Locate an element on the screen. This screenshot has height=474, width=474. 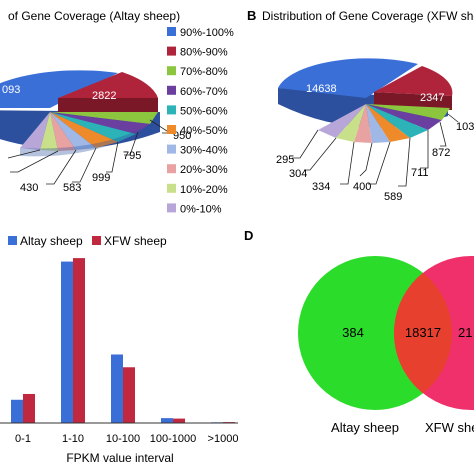
pie-a-title: of Gene Coverage (Altay sheep) is located at coordinates (94, 16).